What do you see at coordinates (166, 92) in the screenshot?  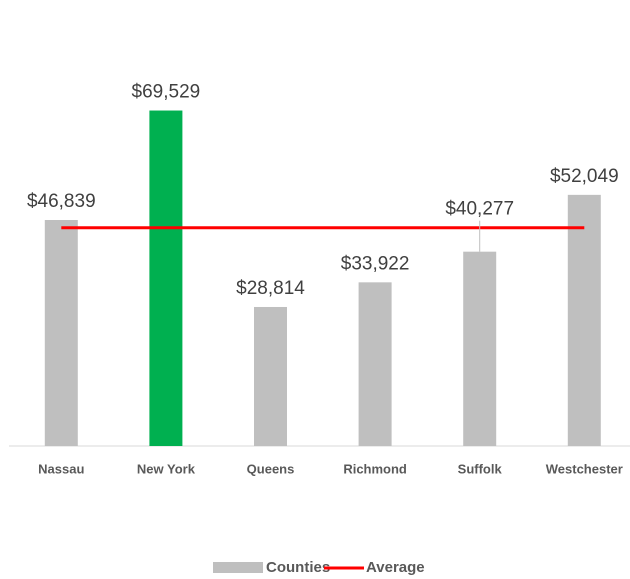 I see `data-label: $69,529` at bounding box center [166, 92].